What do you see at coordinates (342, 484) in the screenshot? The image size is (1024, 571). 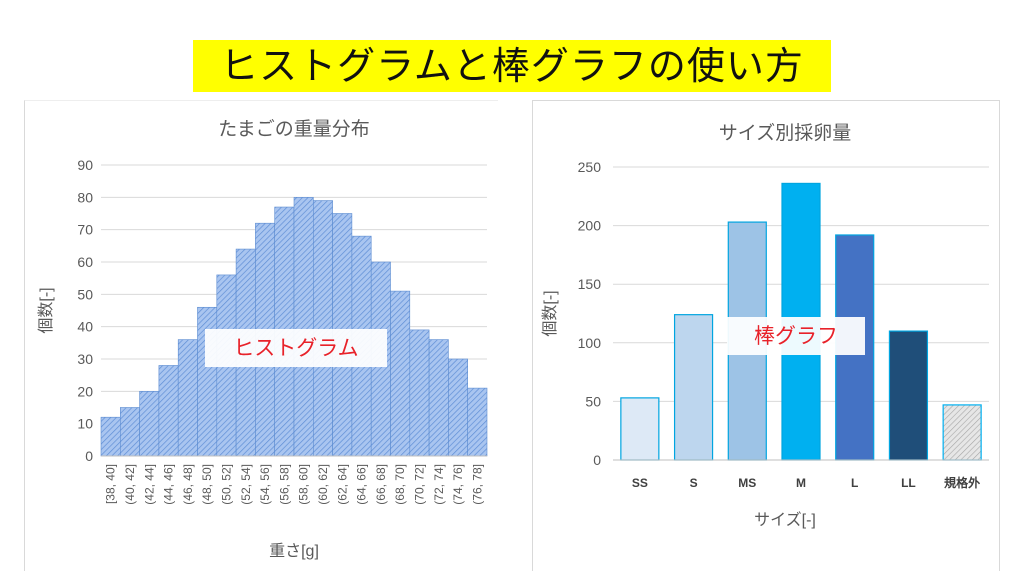 I see `x-tick-label: (62, 64]` at bounding box center [342, 484].